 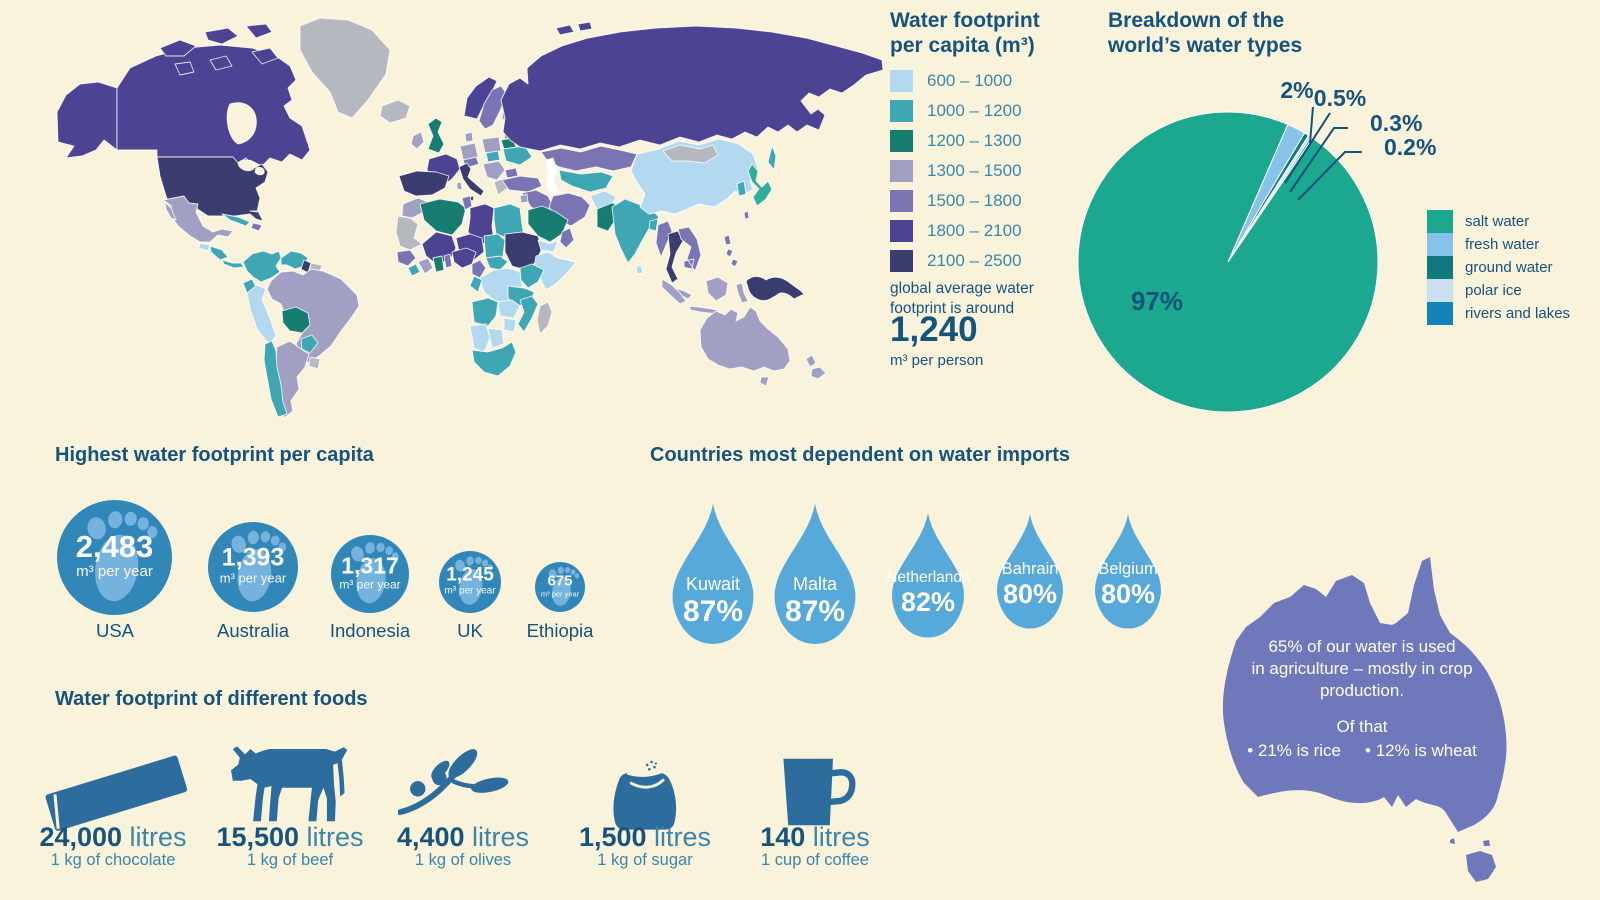 I want to click on footprint-value: 1,317, so click(x=370, y=565).